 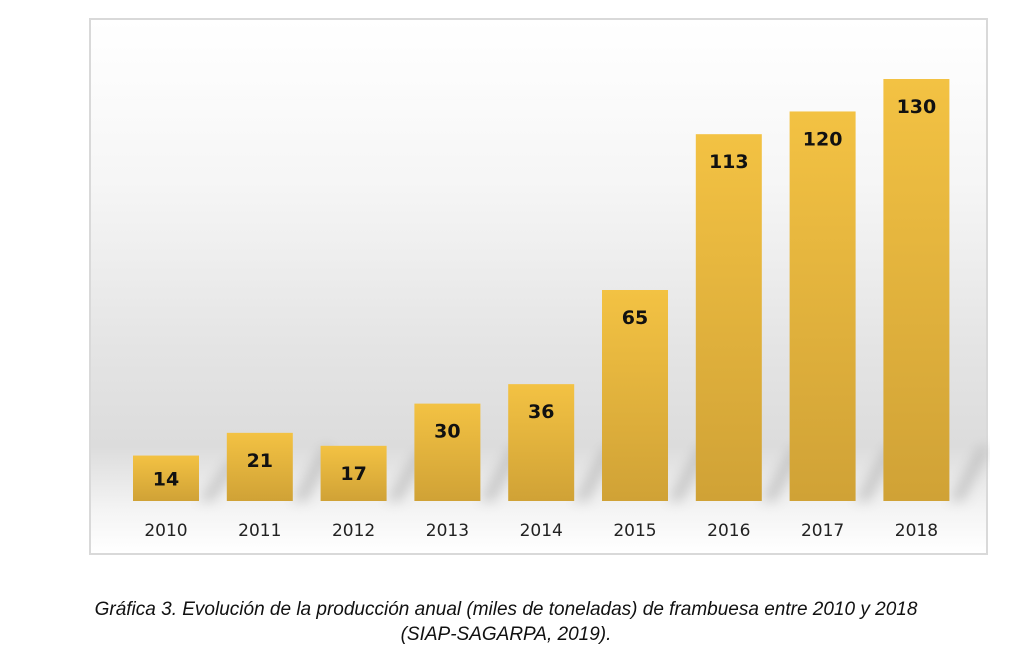 I want to click on x-axis-ticks: 2010 2011 2012 2013 2014 2015 2016 2017 2018, so click(x=541, y=531).